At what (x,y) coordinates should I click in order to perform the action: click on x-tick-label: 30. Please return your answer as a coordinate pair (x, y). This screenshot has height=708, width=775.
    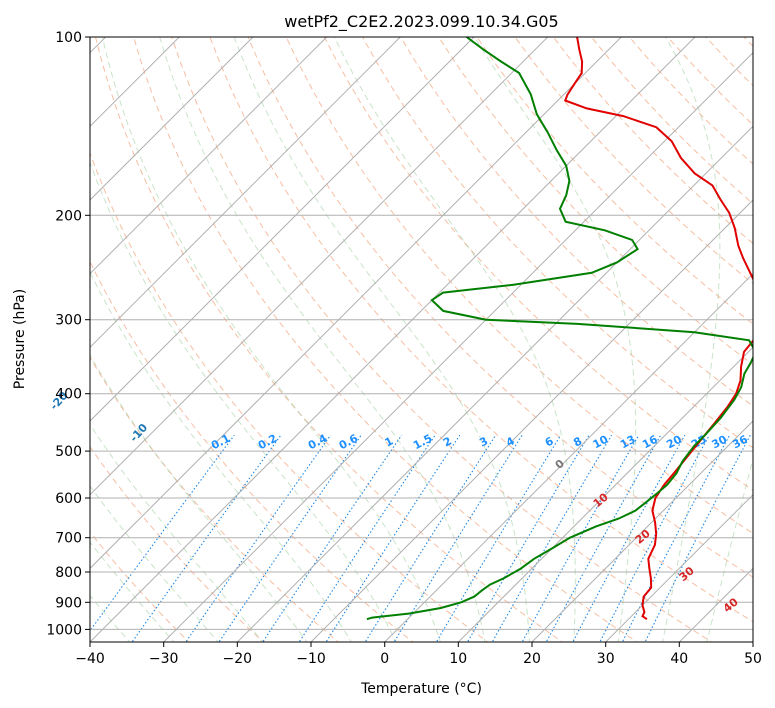
    Looking at the image, I should click on (606, 659).